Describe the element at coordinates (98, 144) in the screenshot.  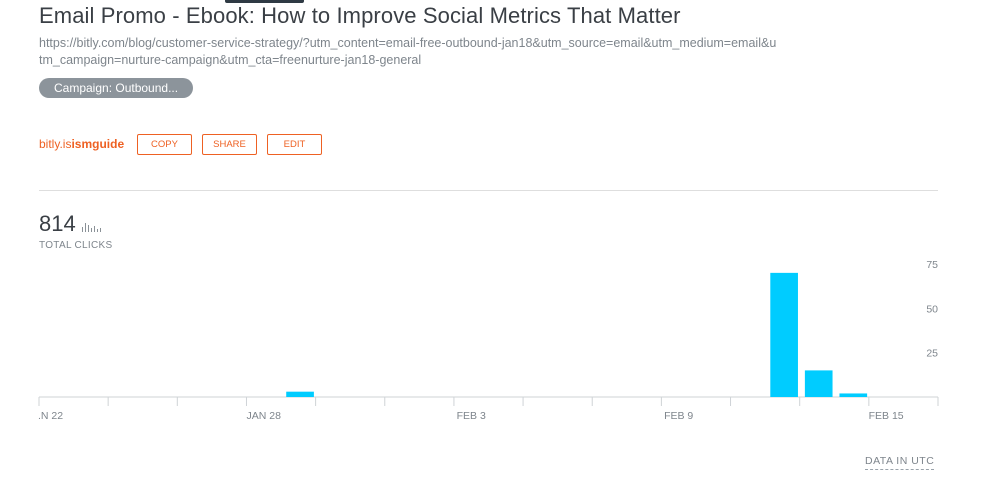
I see `short-link-path: ismguide` at that location.